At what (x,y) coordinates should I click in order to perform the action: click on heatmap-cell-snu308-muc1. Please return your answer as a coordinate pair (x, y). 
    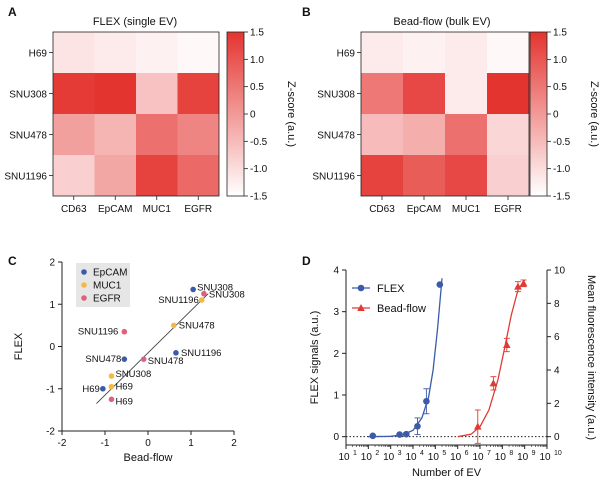
    Looking at the image, I should click on (157, 93).